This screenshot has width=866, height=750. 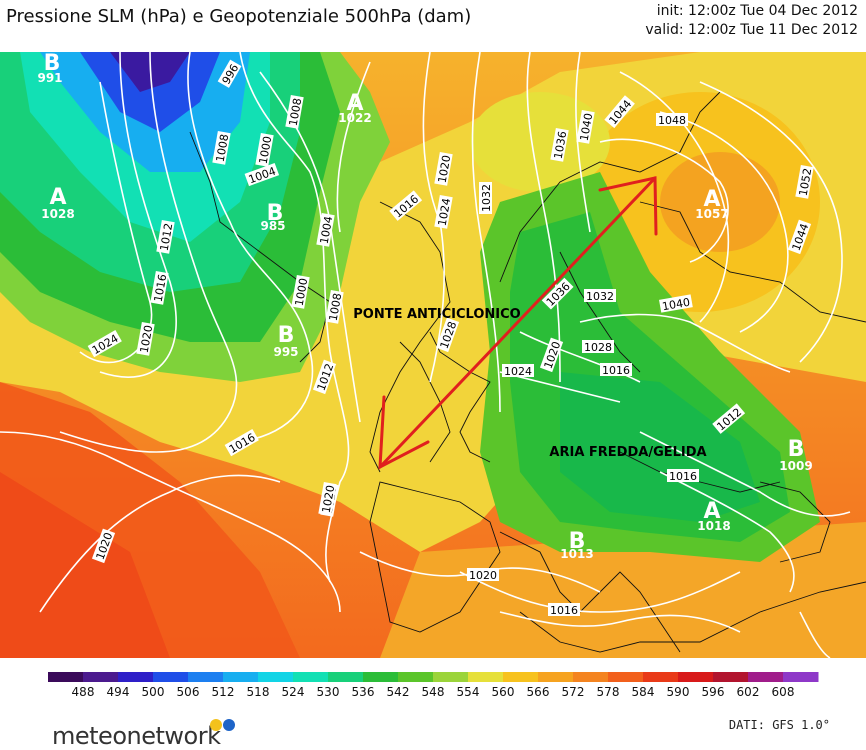 What do you see at coordinates (136, 736) in the screenshot?
I see `meteonetwork-logo: meteonetwork` at bounding box center [136, 736].